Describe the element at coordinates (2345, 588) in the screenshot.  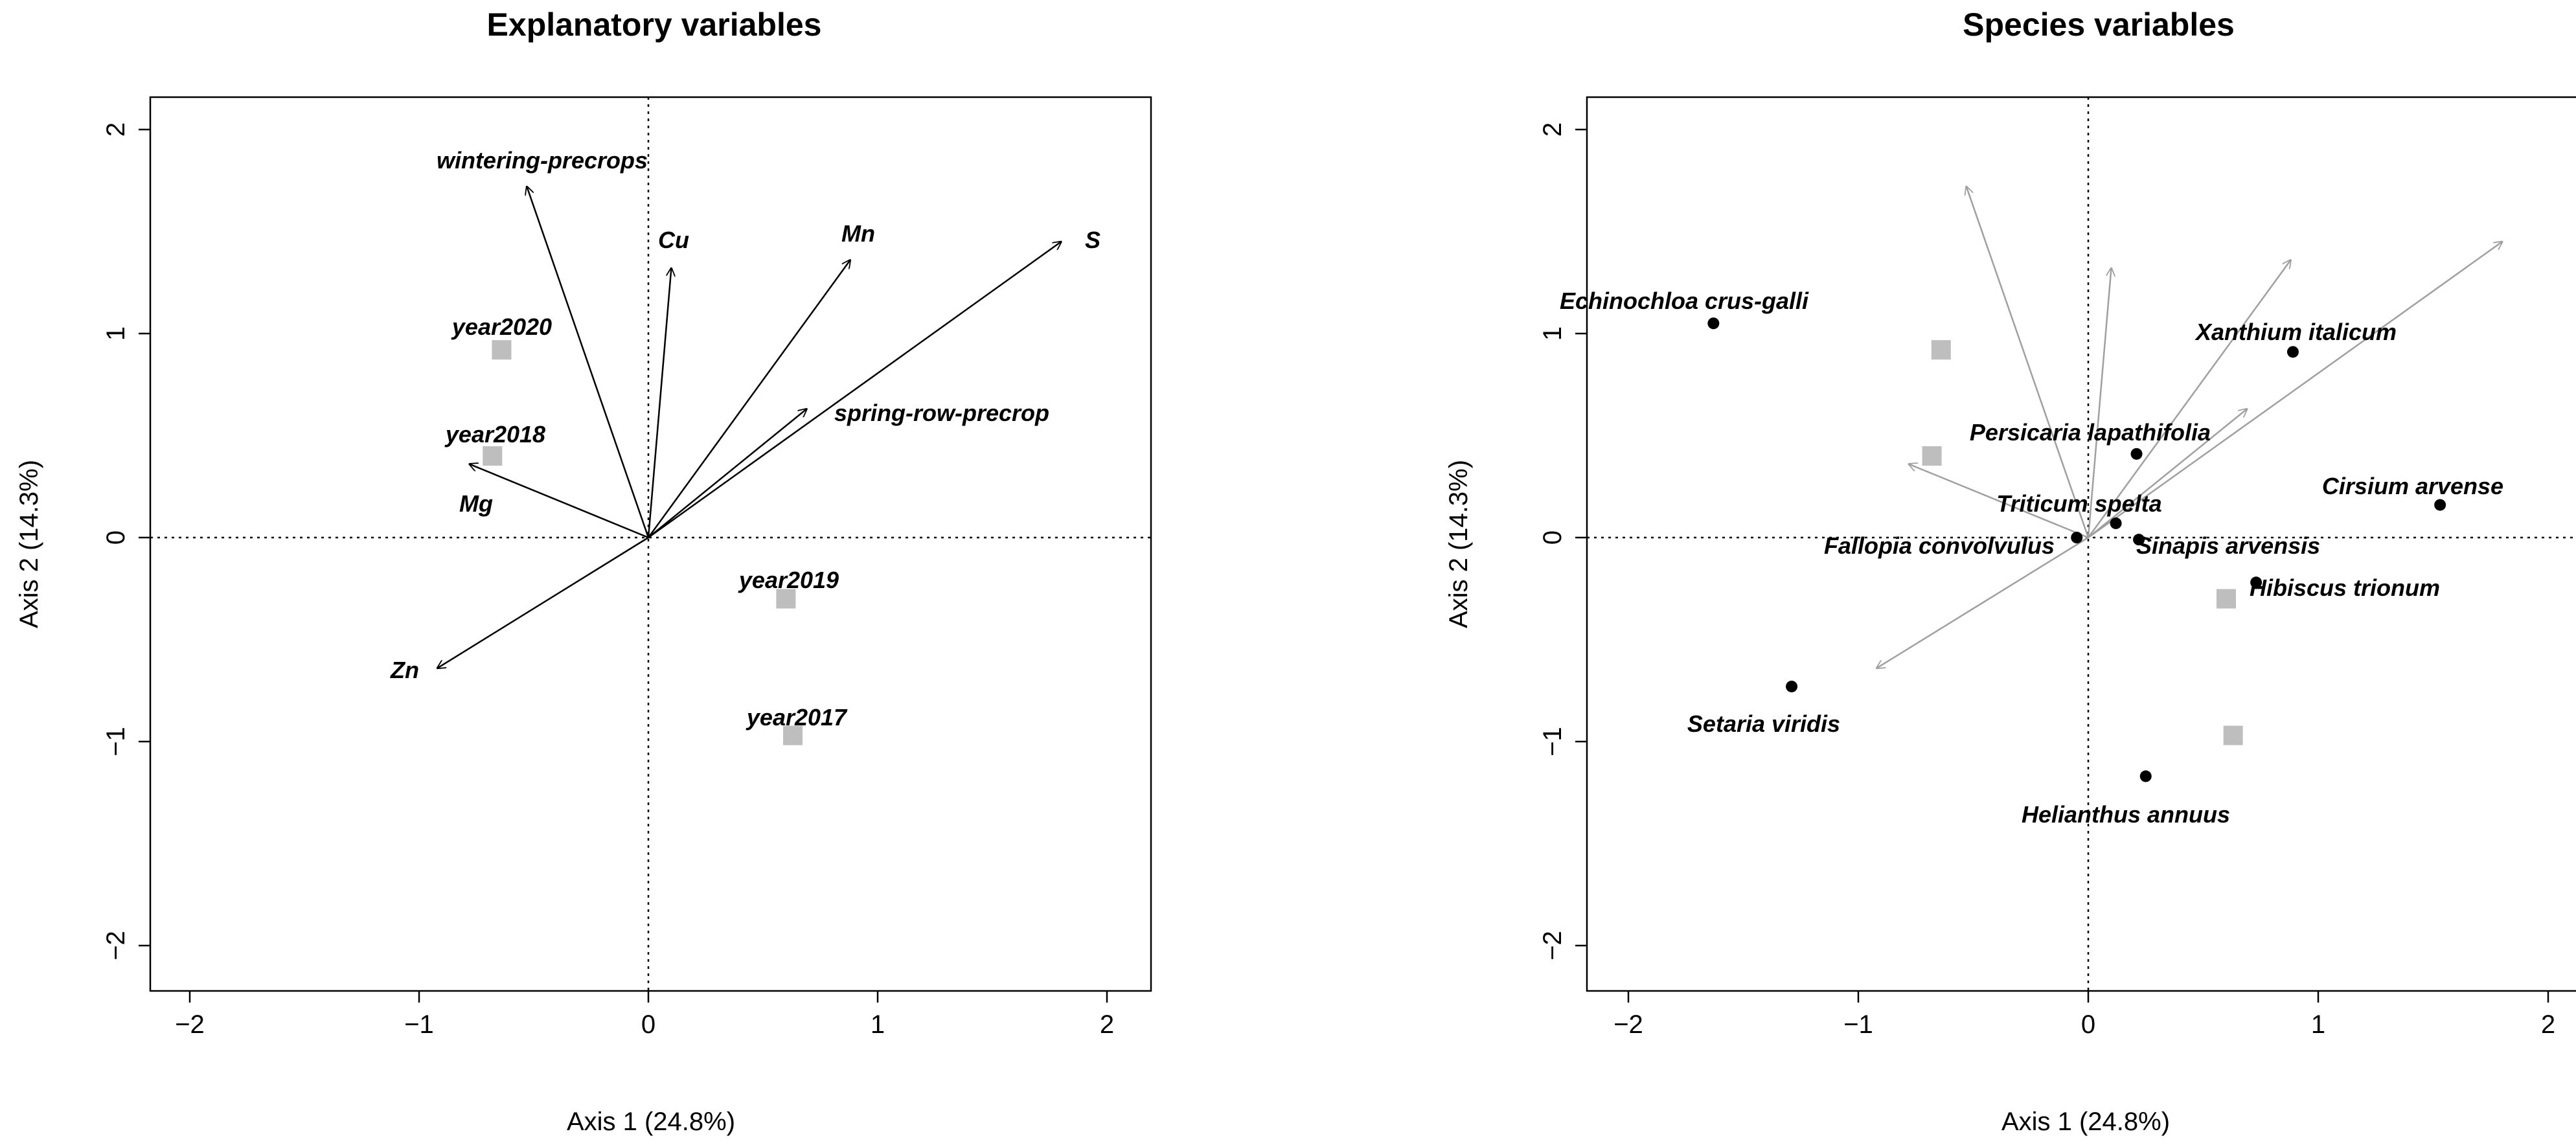
I see `species-label: Hibiscus trionum` at that location.